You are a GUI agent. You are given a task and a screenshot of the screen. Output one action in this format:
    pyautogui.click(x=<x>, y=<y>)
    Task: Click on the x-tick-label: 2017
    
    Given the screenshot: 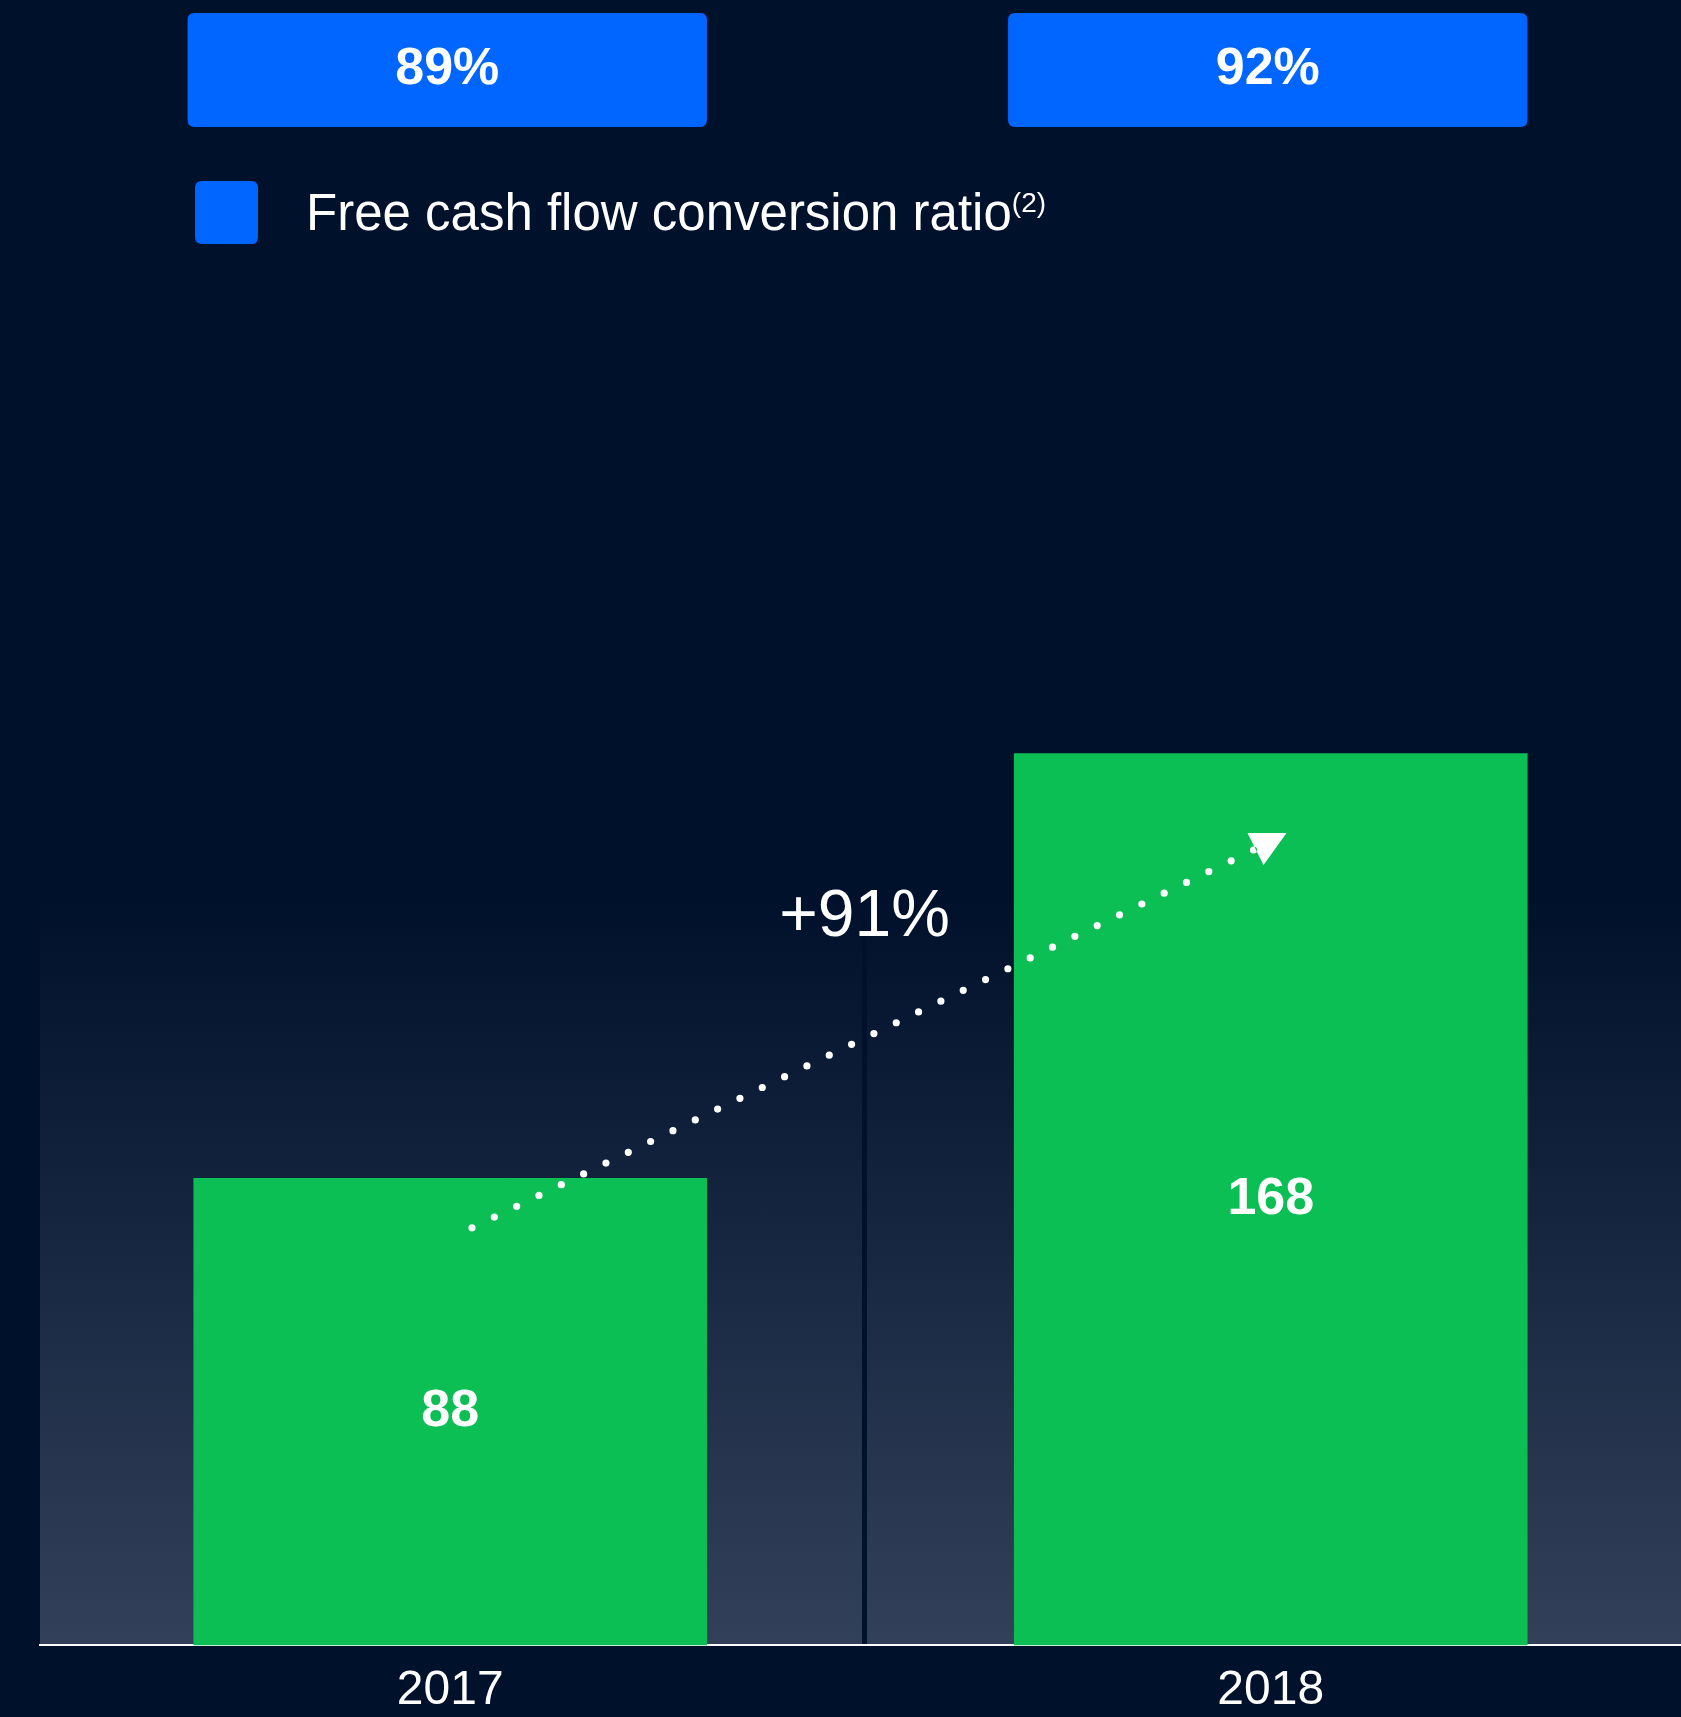 What is the action you would take?
    pyautogui.click(x=450, y=1688)
    